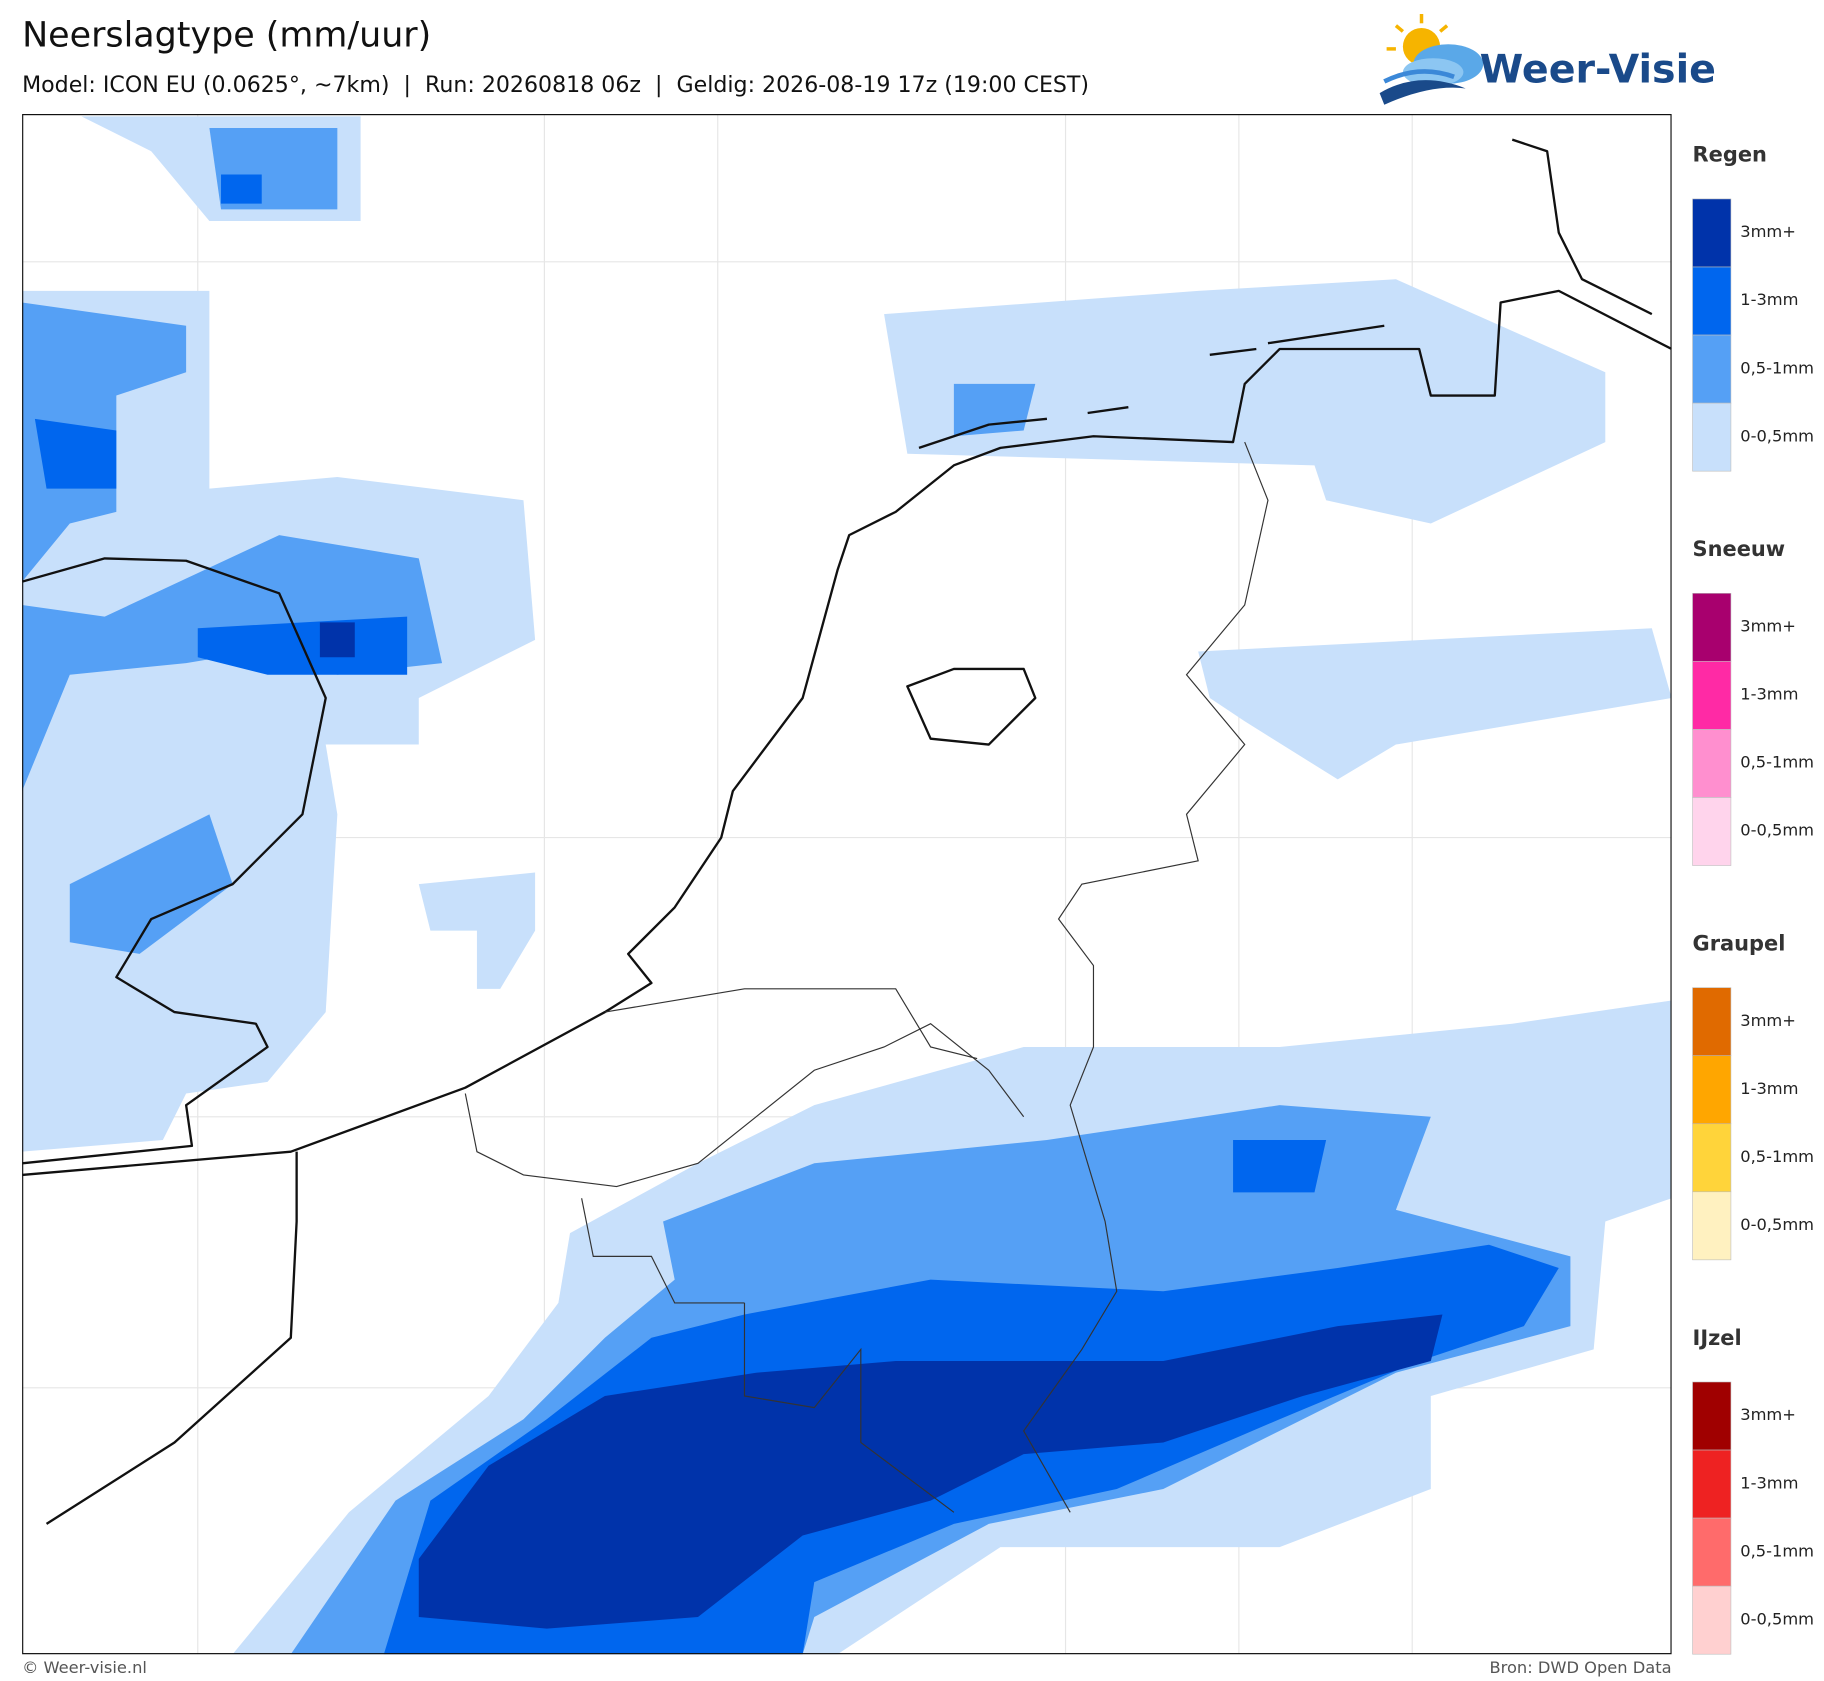 This screenshot has height=1681, width=1824. I want to click on footer-left: © Weer-visie.nl, so click(84, 1667).